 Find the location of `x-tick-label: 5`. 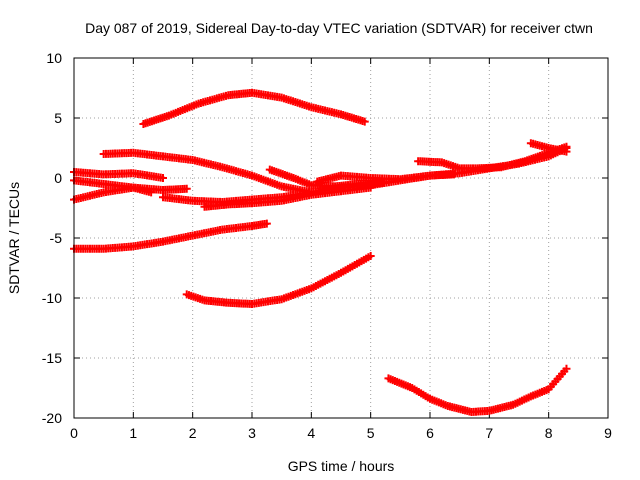

x-tick-label: 5 is located at coordinates (371, 433).